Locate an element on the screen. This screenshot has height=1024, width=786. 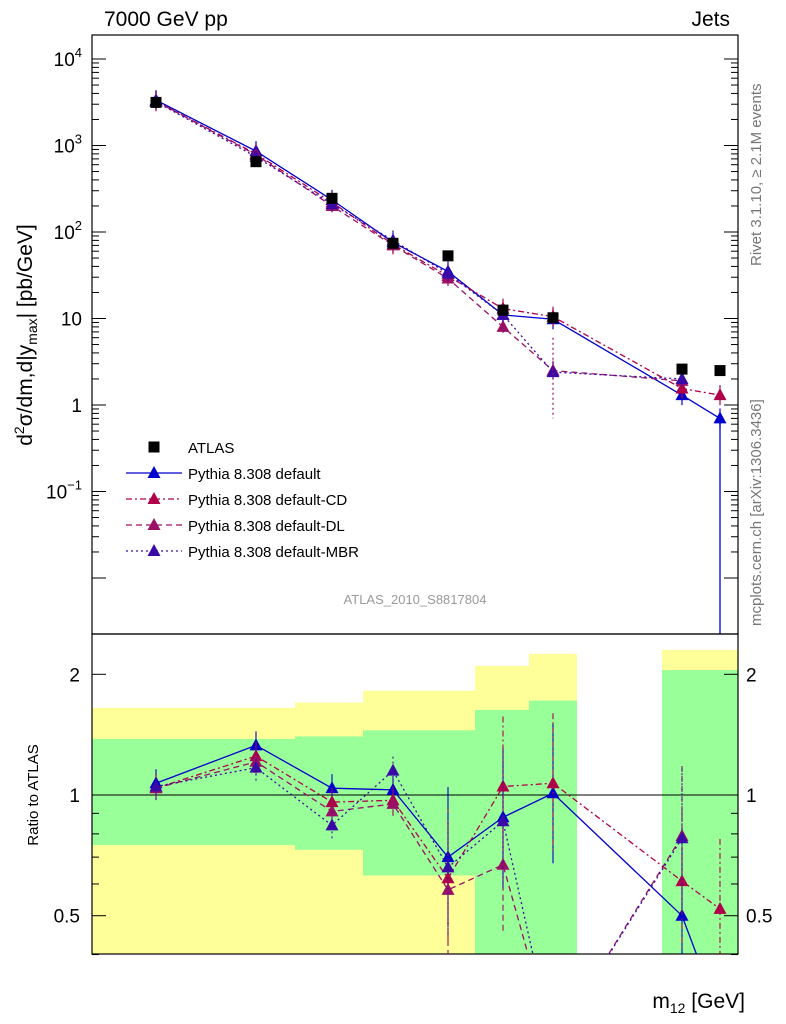
header-process: Jets is located at coordinates (710, 19).